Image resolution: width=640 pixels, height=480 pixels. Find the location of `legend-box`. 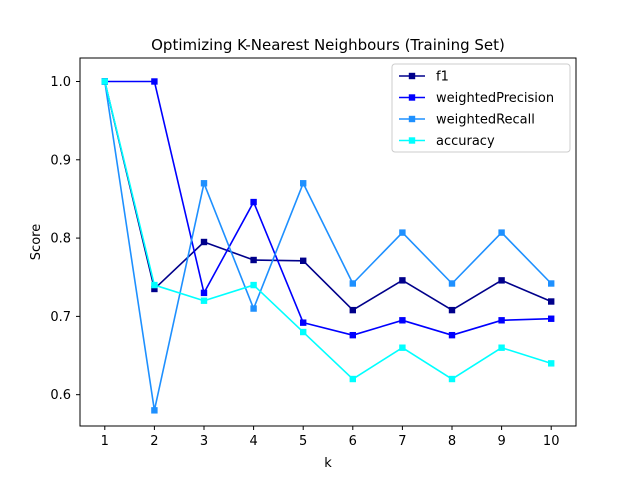

legend-box is located at coordinates (481, 108).